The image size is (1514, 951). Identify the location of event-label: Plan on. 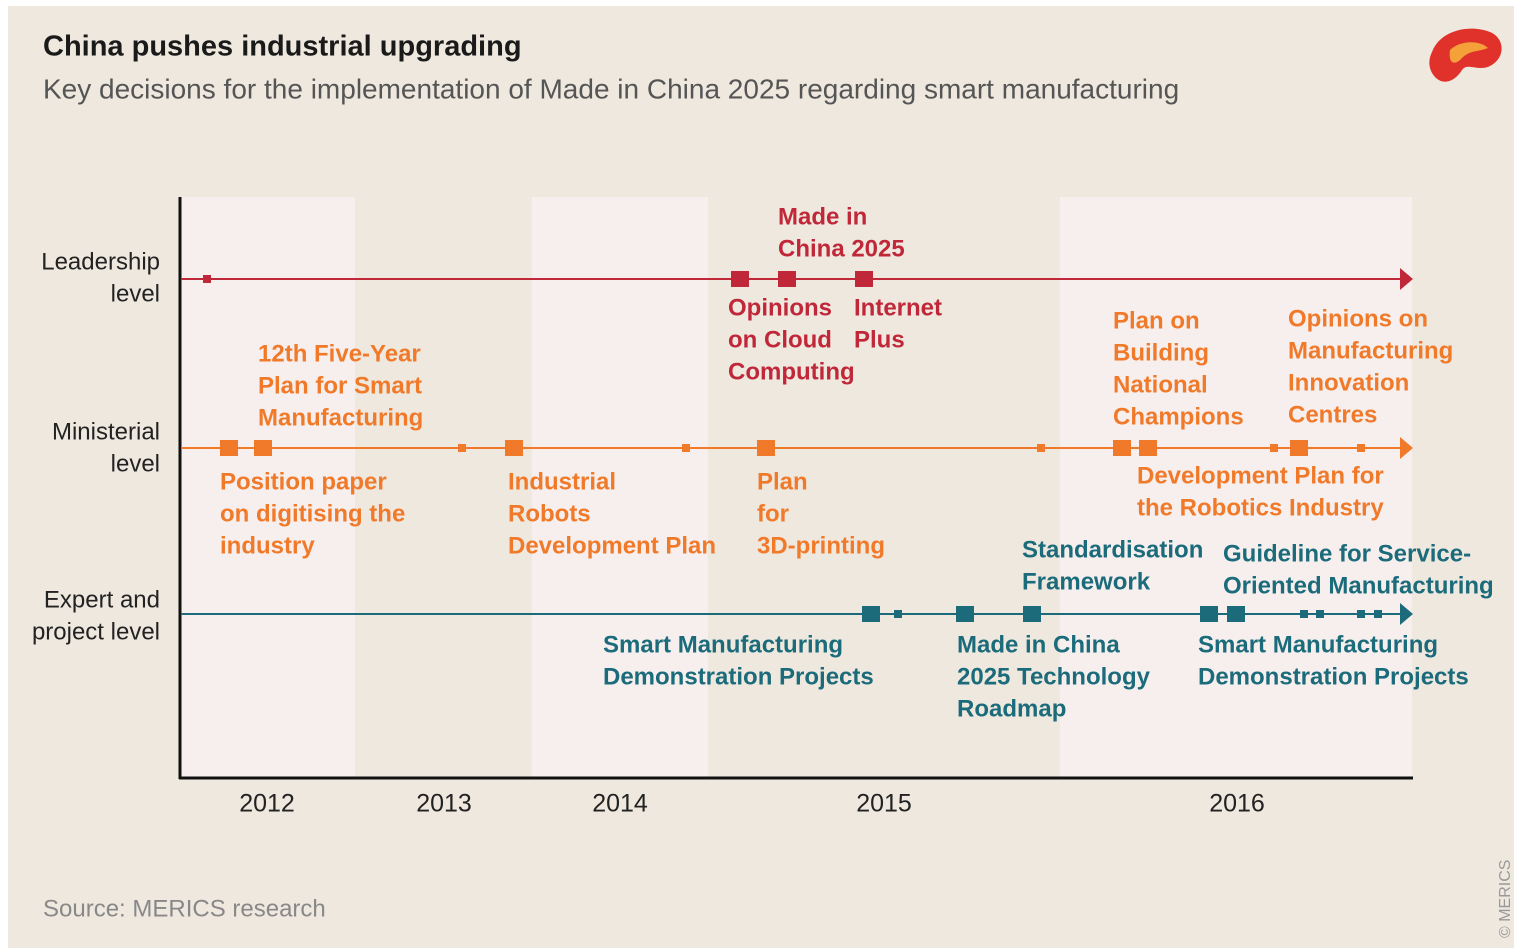
(1156, 320).